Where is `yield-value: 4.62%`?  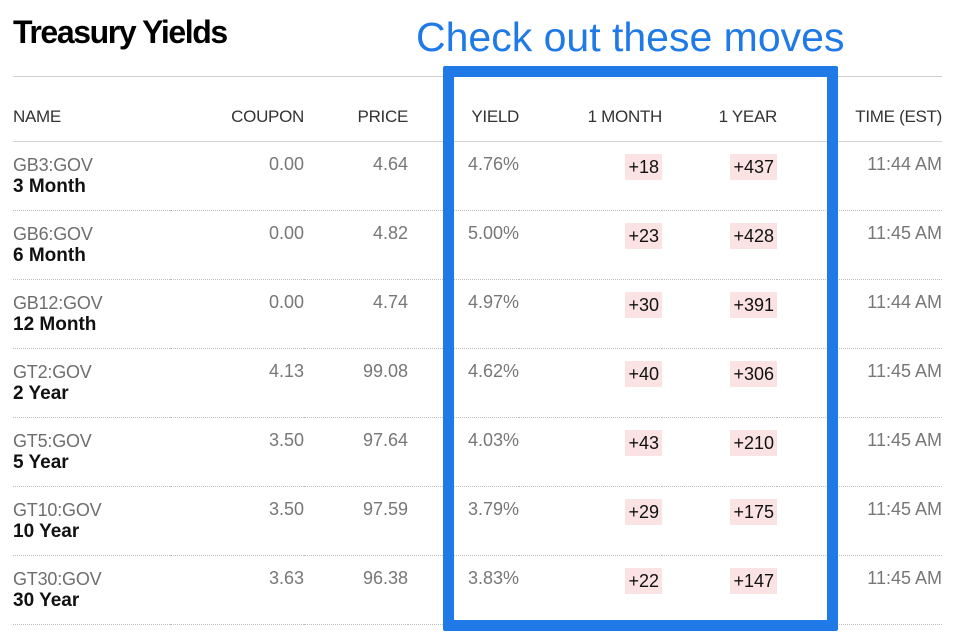
yield-value: 4.62% is located at coordinates (493, 371).